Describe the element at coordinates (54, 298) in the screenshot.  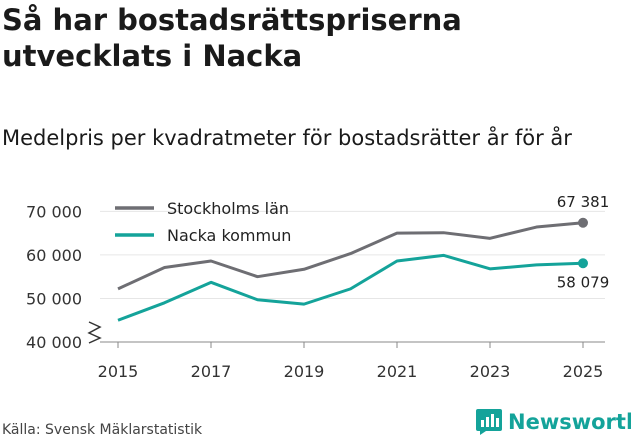
I see `y-tick-label: 50 000` at that location.